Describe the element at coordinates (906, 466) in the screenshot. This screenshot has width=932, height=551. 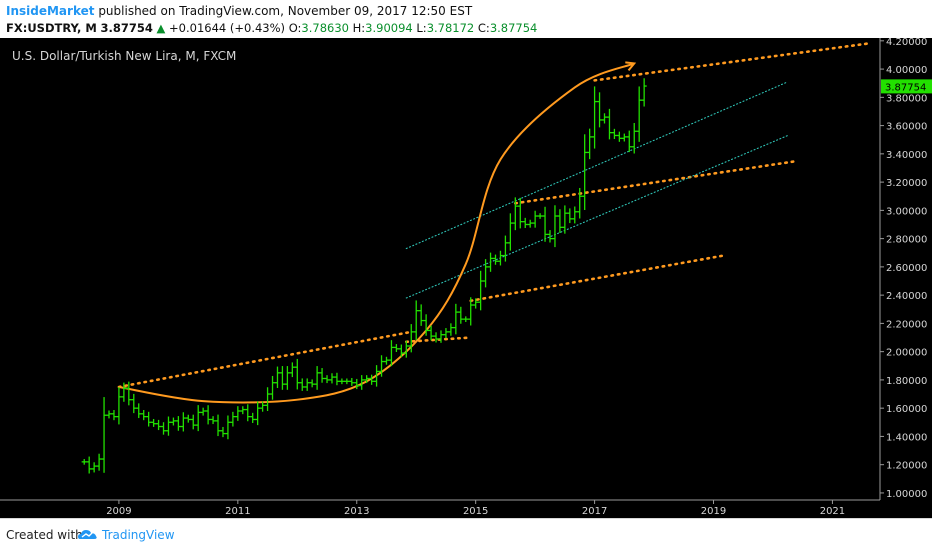
I see `price-tick-label: 1.20000` at that location.